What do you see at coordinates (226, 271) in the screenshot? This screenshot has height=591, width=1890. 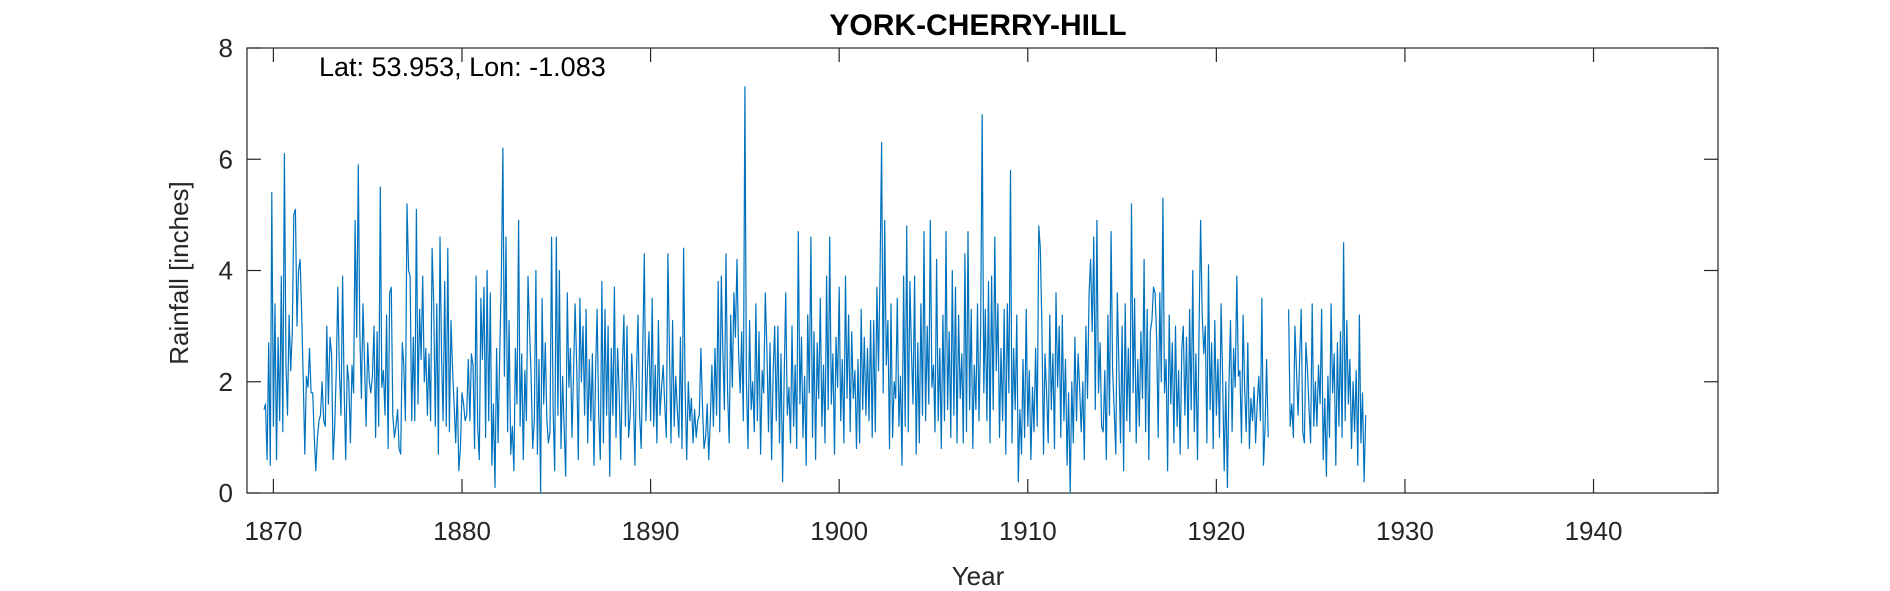 I see `y-tick-label: 4` at bounding box center [226, 271].